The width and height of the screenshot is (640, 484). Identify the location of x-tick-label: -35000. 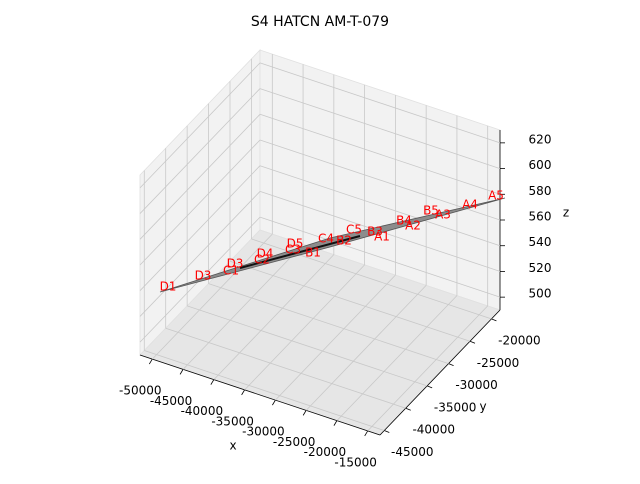
(232, 421).